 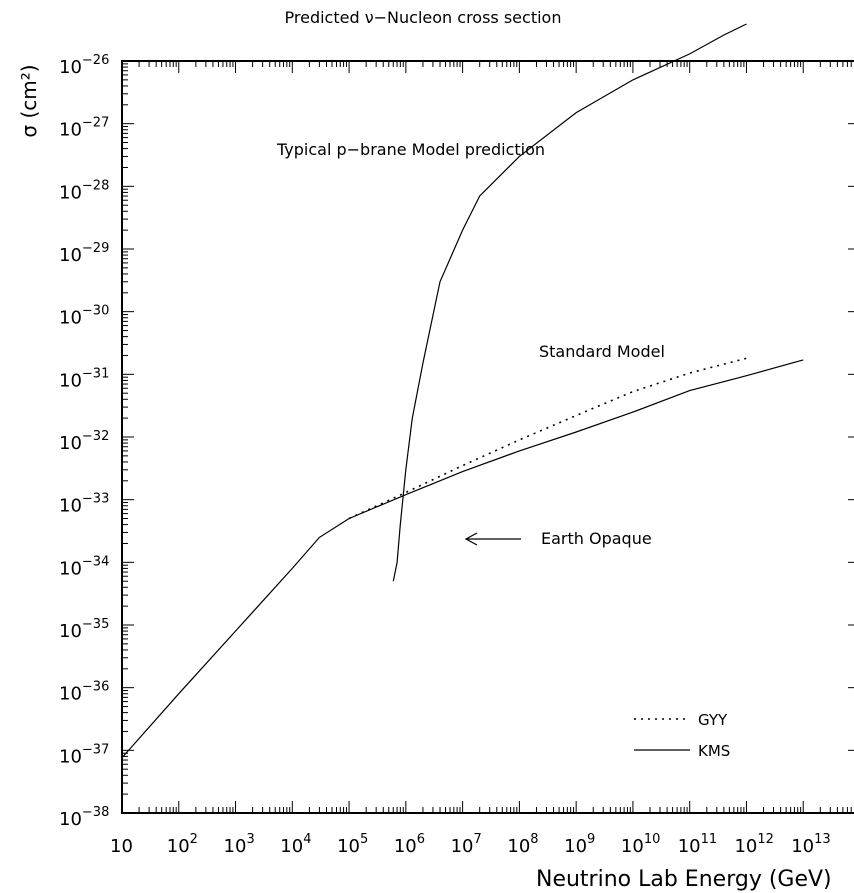 I want to click on x-tick-label: 10³, so click(x=239, y=844).